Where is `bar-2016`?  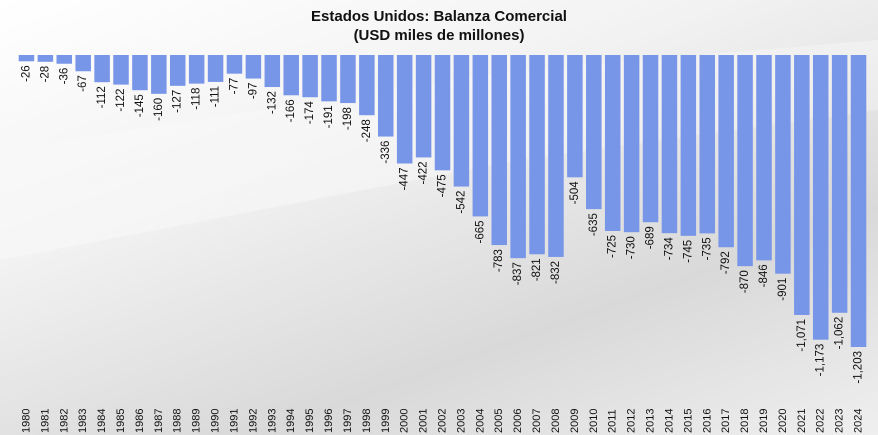
bar-2016 is located at coordinates (707, 144).